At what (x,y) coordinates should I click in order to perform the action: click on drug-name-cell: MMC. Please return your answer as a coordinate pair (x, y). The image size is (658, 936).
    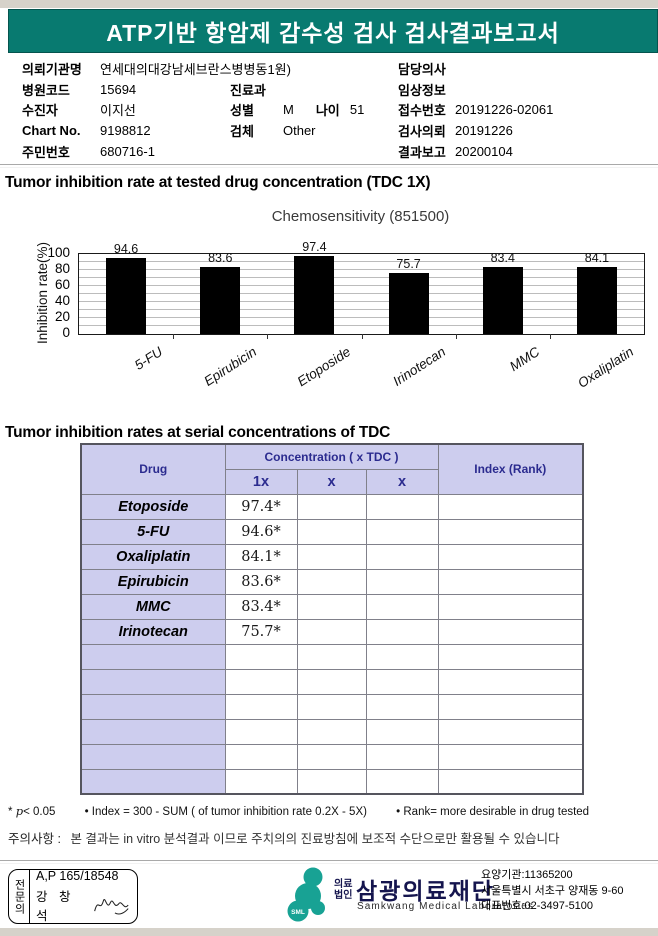
    Looking at the image, I should click on (153, 606).